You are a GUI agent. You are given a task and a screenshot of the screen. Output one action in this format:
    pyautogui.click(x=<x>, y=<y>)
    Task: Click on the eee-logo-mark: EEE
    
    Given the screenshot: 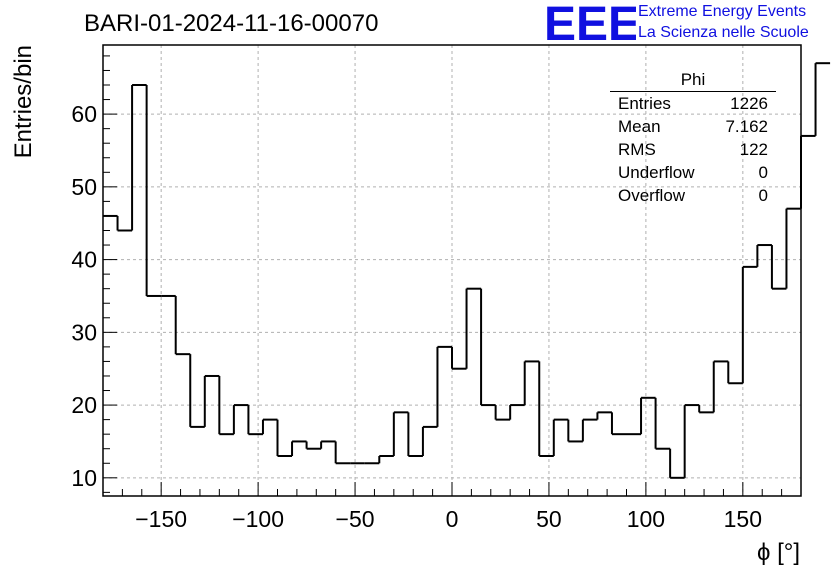 What is the action you would take?
    pyautogui.click(x=590, y=23)
    